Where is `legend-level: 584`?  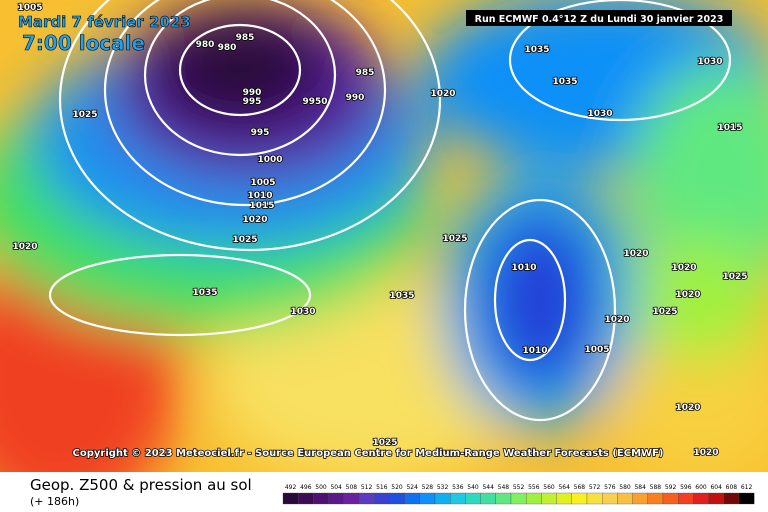
legend-level: 584 is located at coordinates (640, 487).